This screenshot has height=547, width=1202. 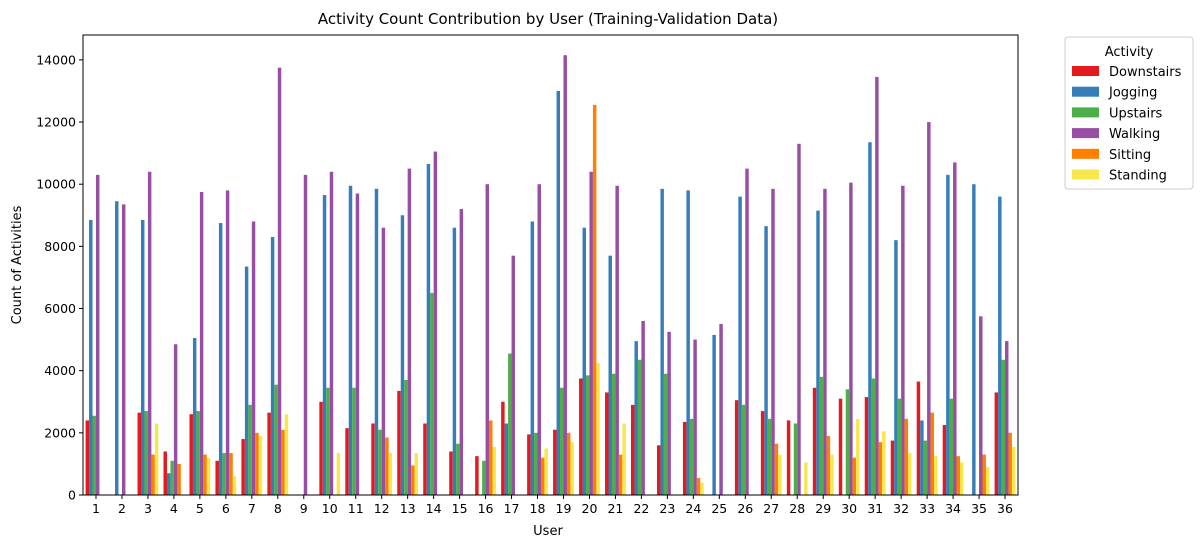 I want to click on x-axis-title: User, so click(x=548, y=531).